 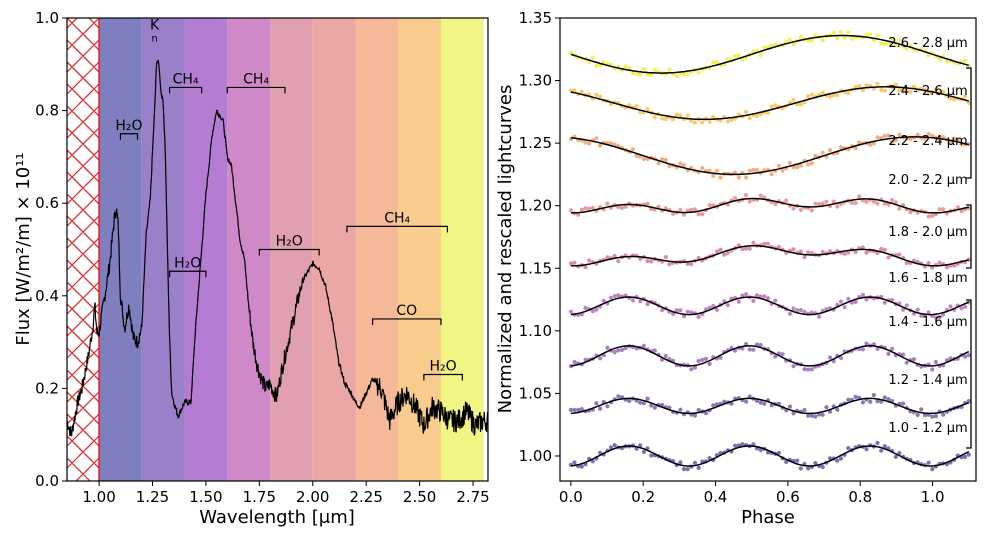 I want to click on x-tick-label: 0.2, so click(x=643, y=497).